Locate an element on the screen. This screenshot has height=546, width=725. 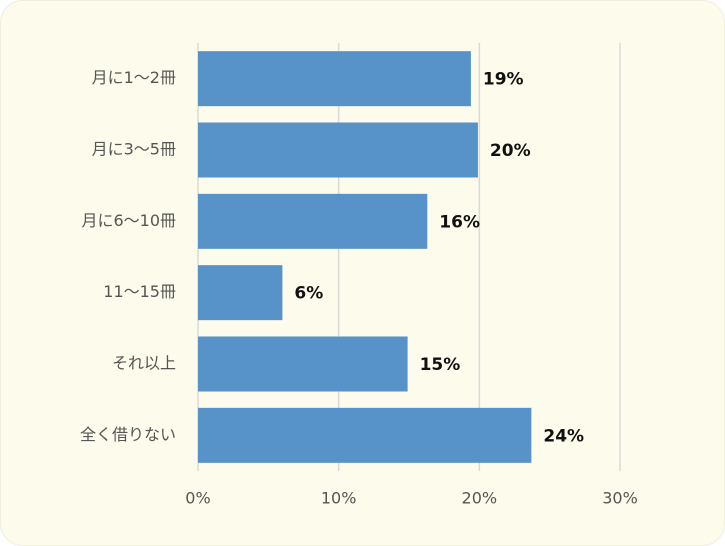
value-label: 19% is located at coordinates (503, 80).